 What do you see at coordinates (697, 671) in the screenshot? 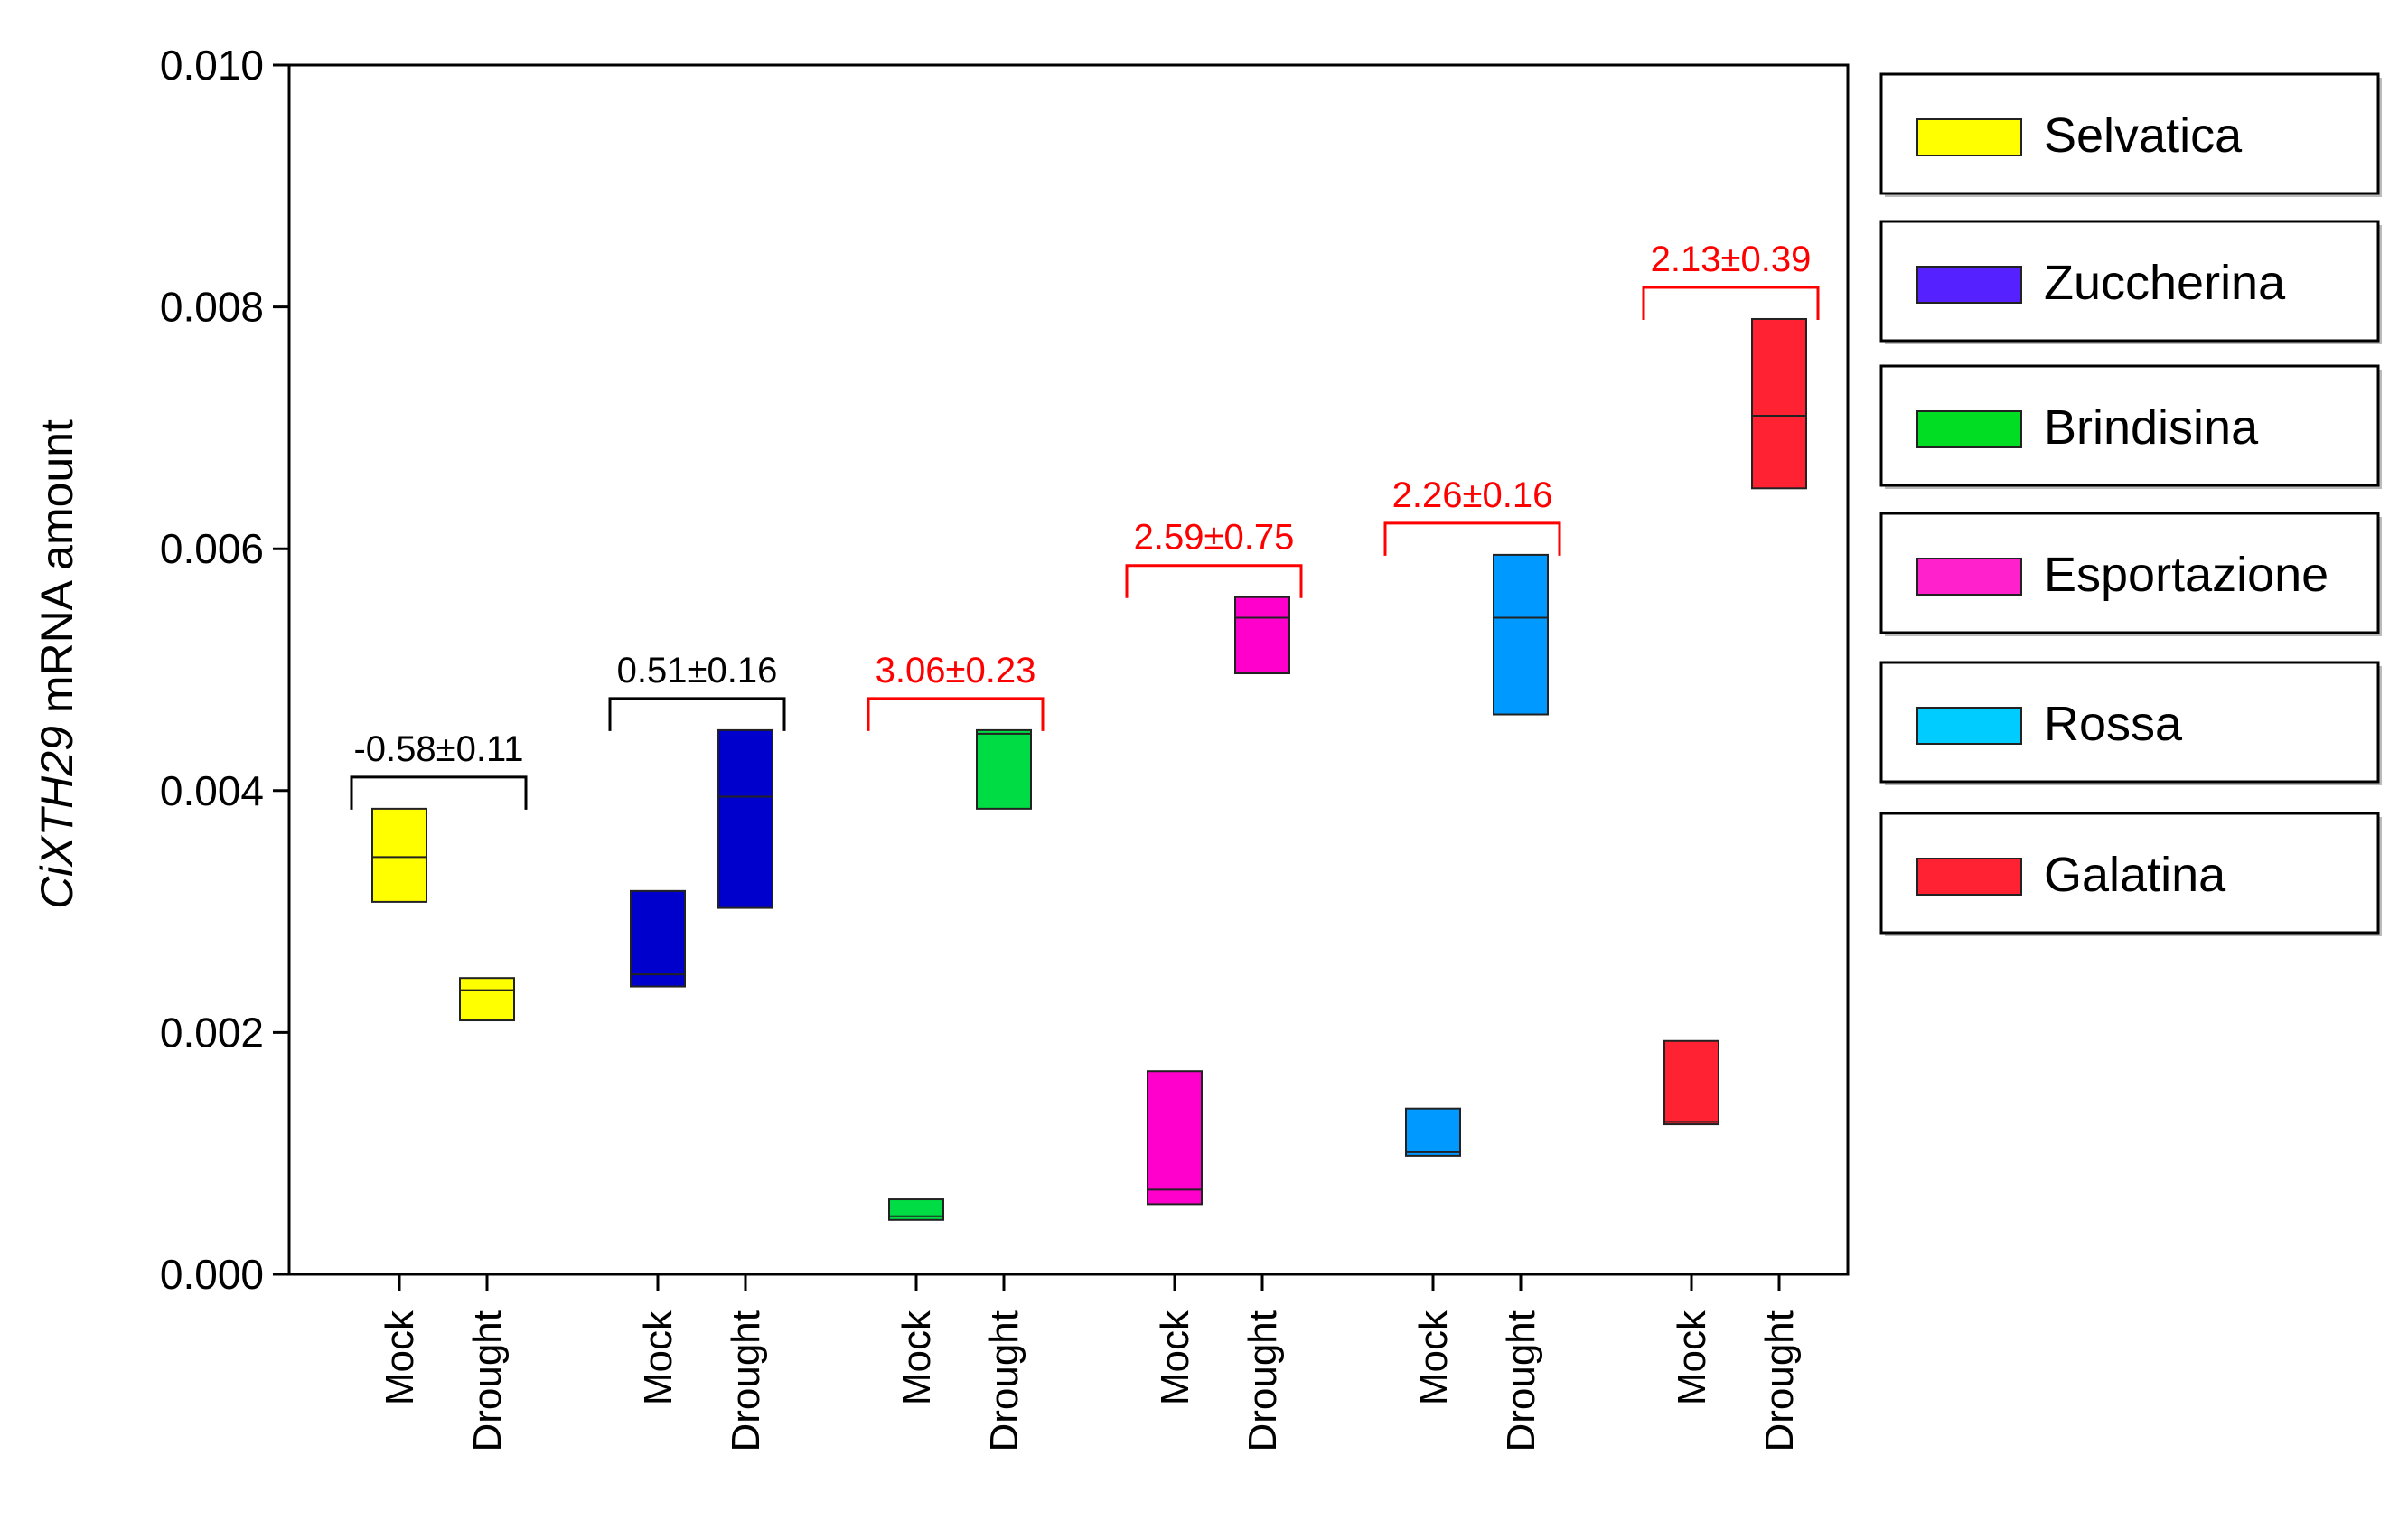
I see `fold-change-label: 0.51±0.16` at bounding box center [697, 671].